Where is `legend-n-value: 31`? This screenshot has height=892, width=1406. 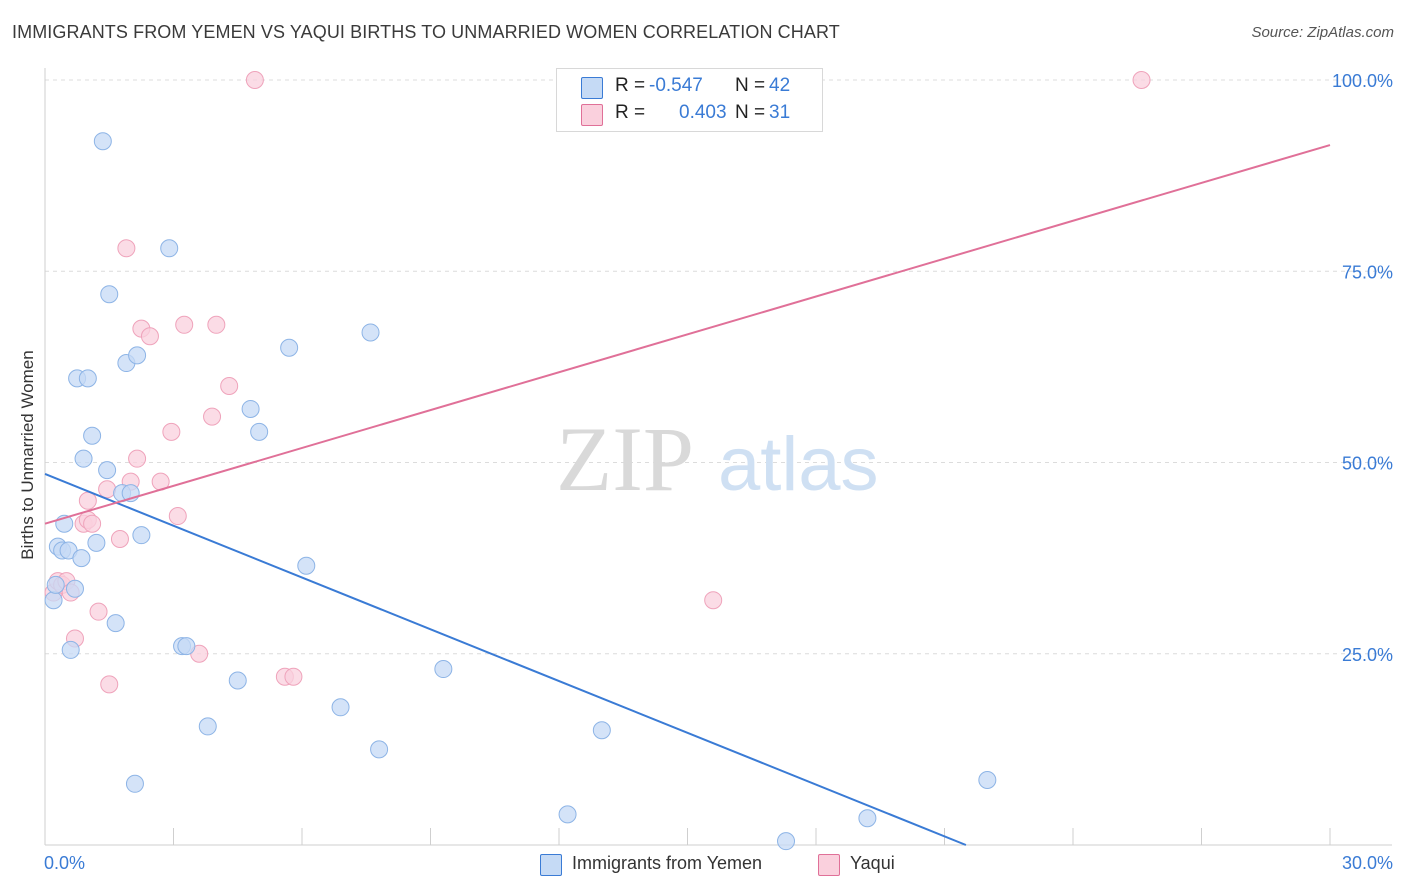 legend-n-value: 31 is located at coordinates (780, 112).